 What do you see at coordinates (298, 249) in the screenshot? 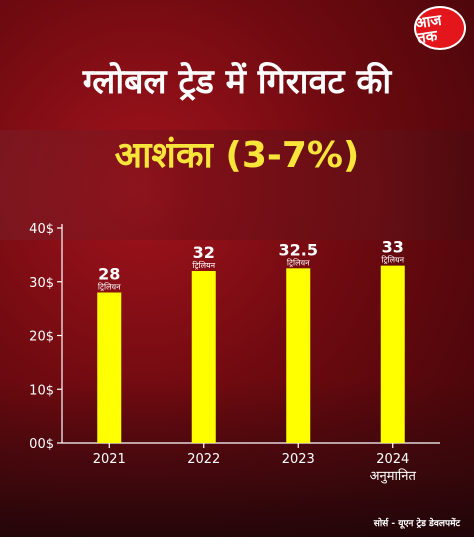
I see `bar-value-label: 32.5` at bounding box center [298, 249].